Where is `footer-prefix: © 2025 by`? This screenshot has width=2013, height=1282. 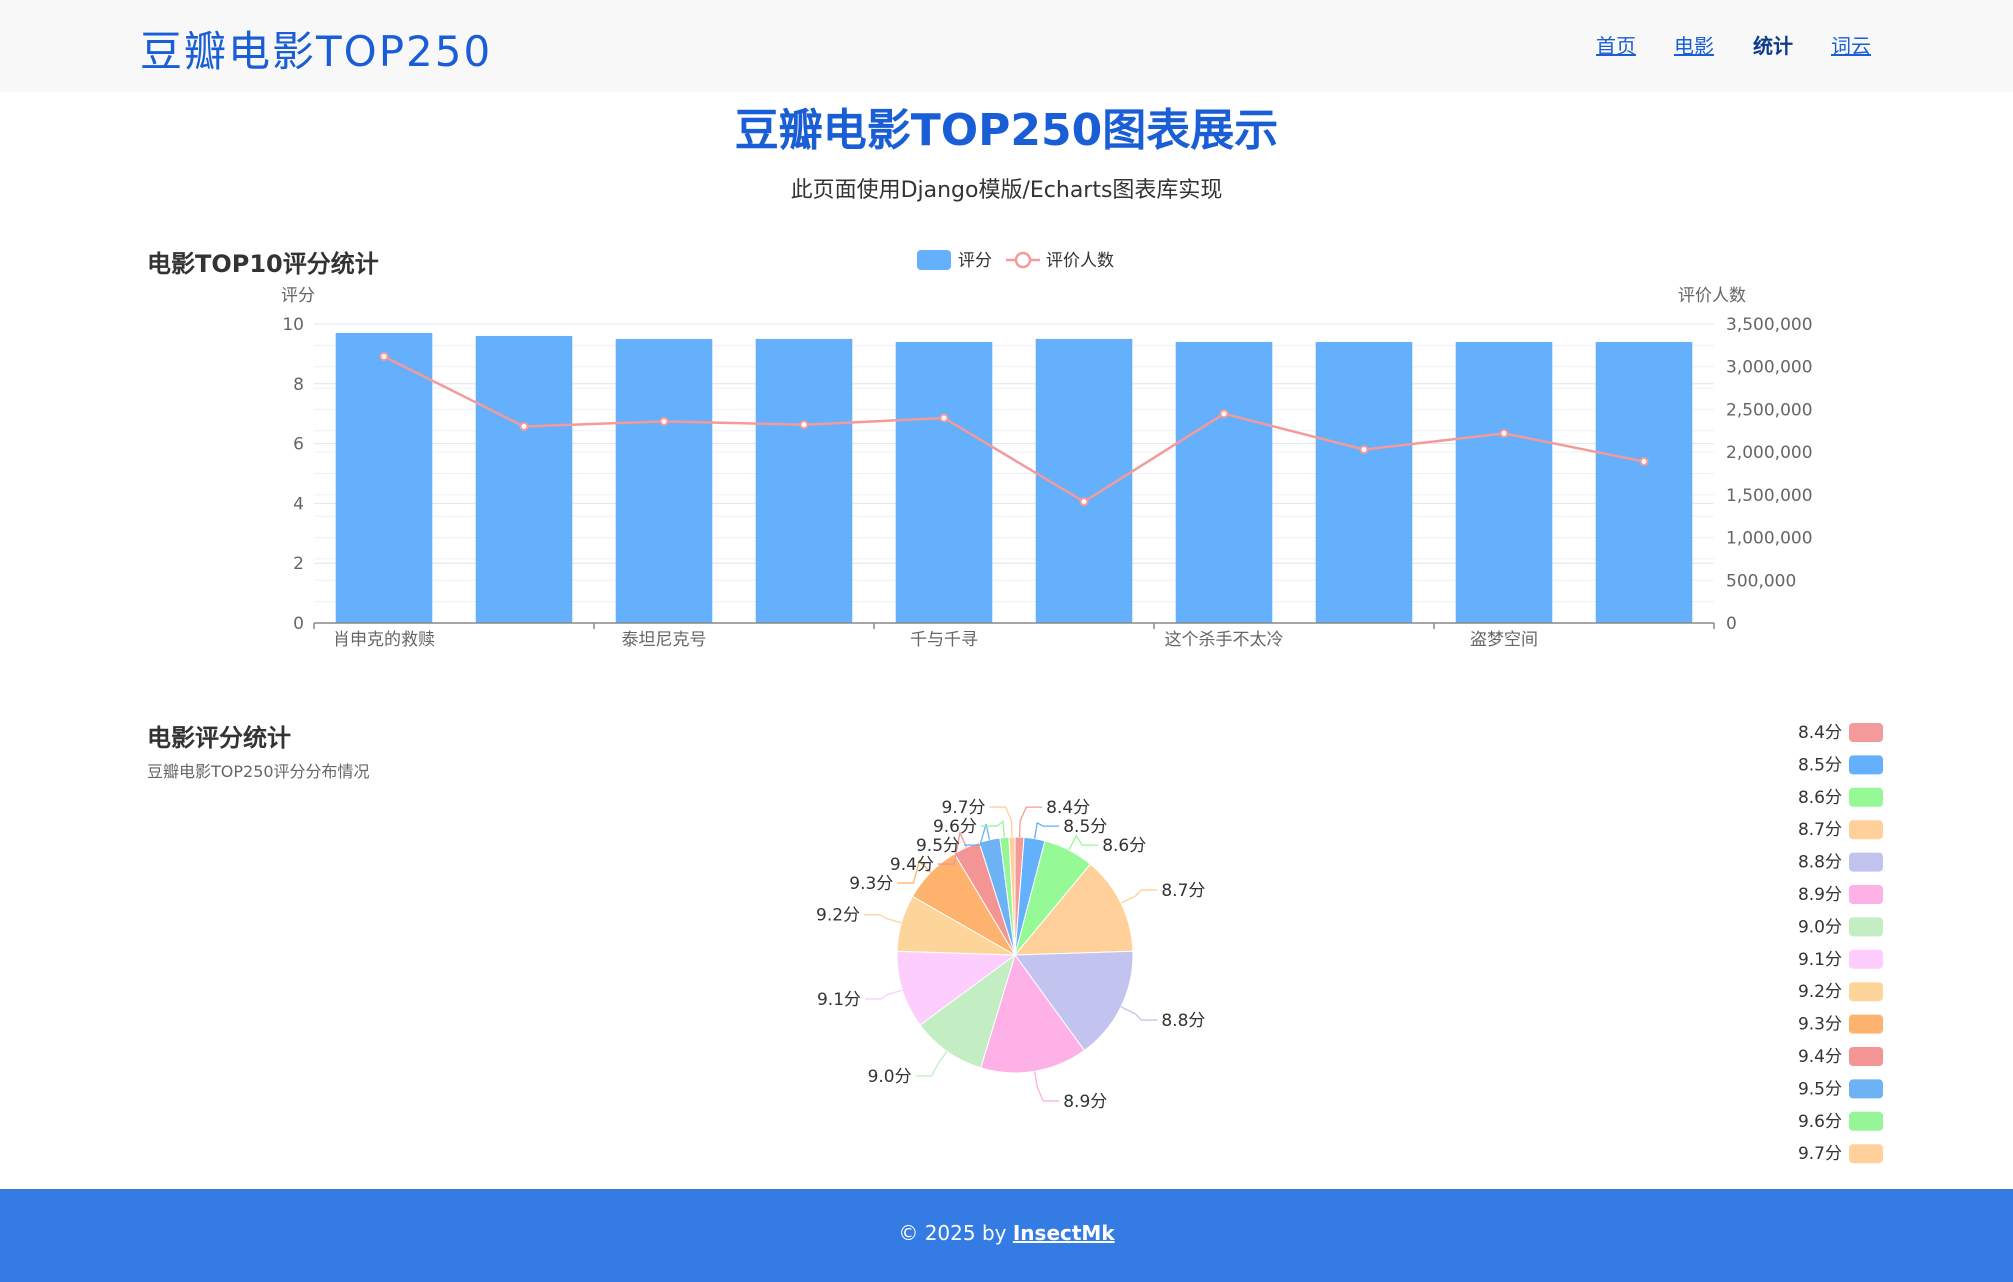
footer-prefix: © 2025 by is located at coordinates (955, 1233).